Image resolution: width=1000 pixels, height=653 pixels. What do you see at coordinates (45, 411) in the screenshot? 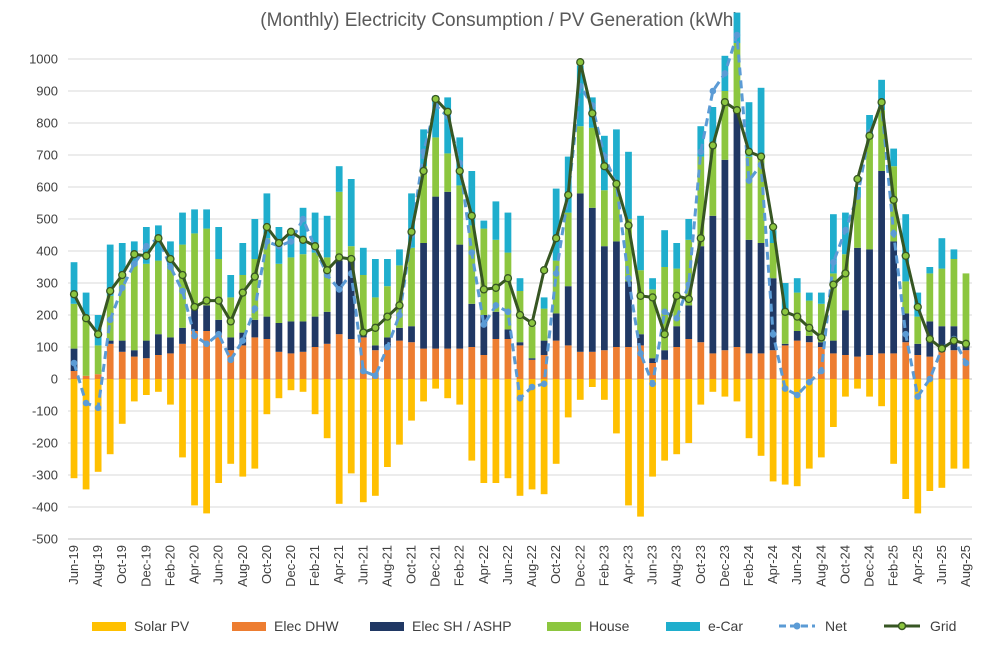
I see `y-tick-label: -100` at bounding box center [45, 411].